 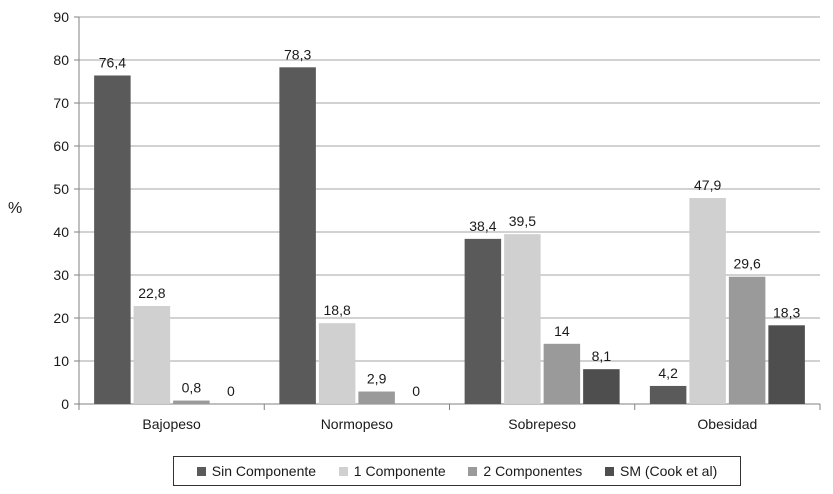 I want to click on data-label: 39,5, so click(x=522, y=221).